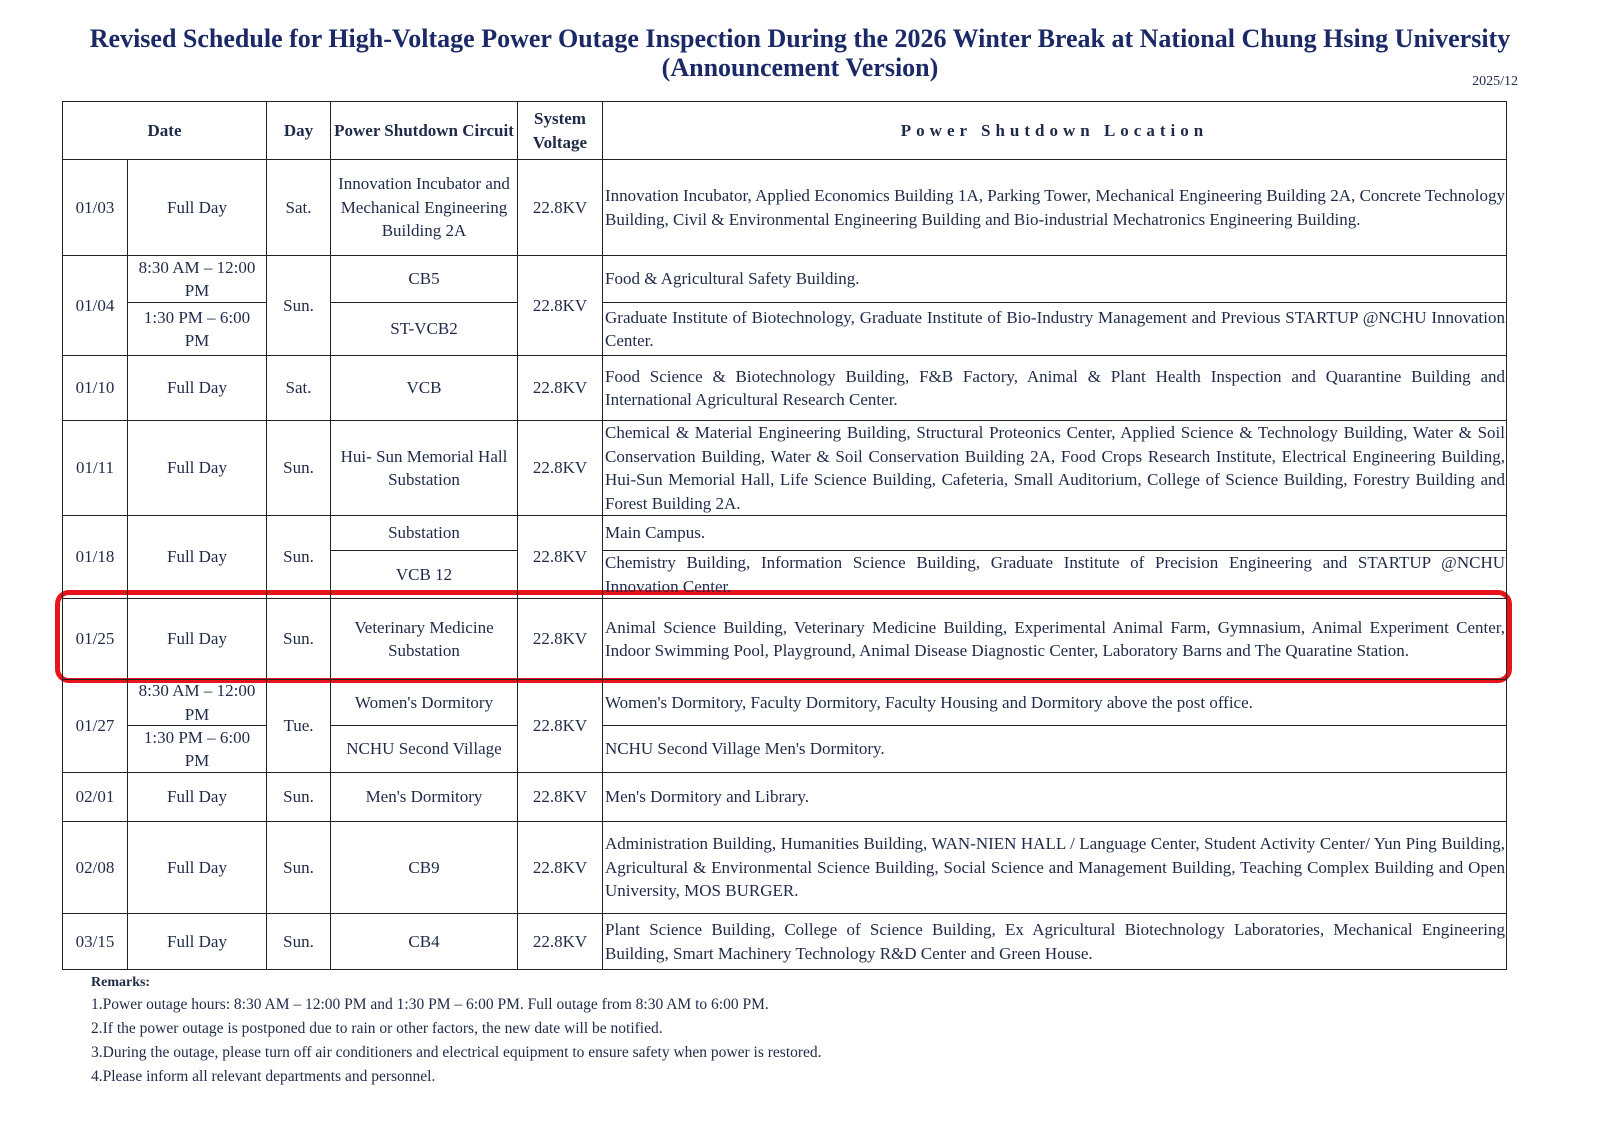 The width and height of the screenshot is (1600, 1132). I want to click on cell-text: 01/18, so click(95, 557).